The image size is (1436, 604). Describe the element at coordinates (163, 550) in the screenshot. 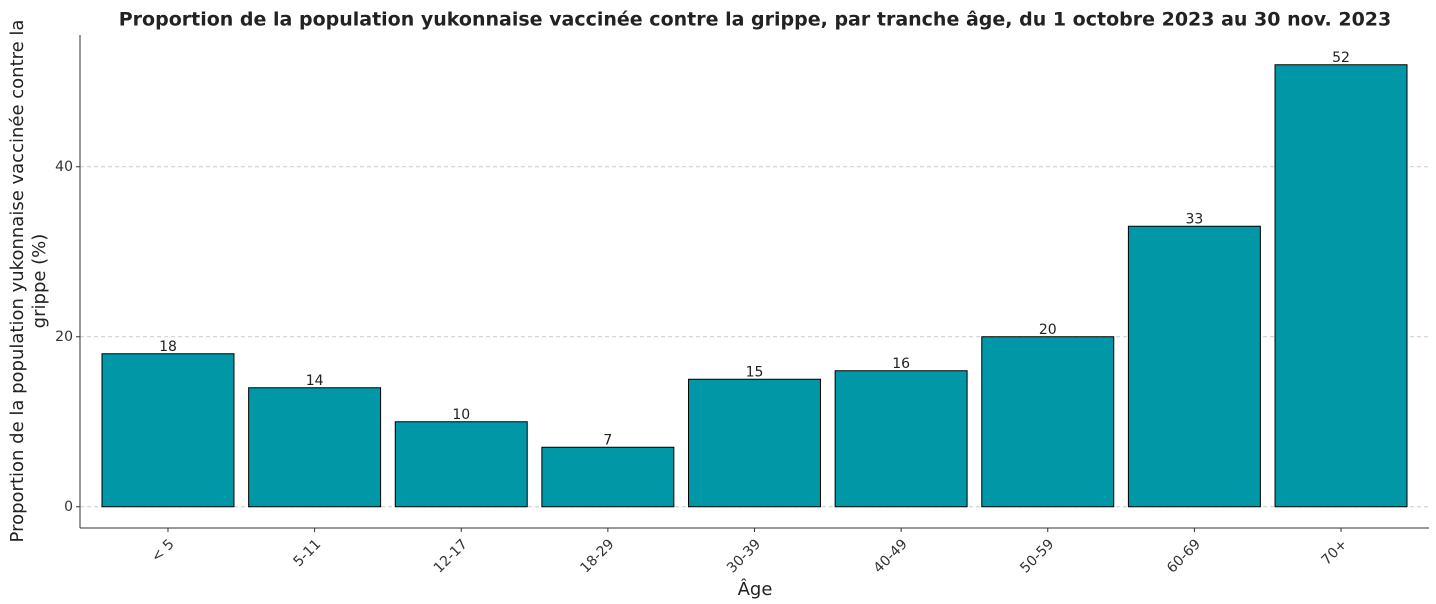

I see `x-tick-label: < 5` at that location.